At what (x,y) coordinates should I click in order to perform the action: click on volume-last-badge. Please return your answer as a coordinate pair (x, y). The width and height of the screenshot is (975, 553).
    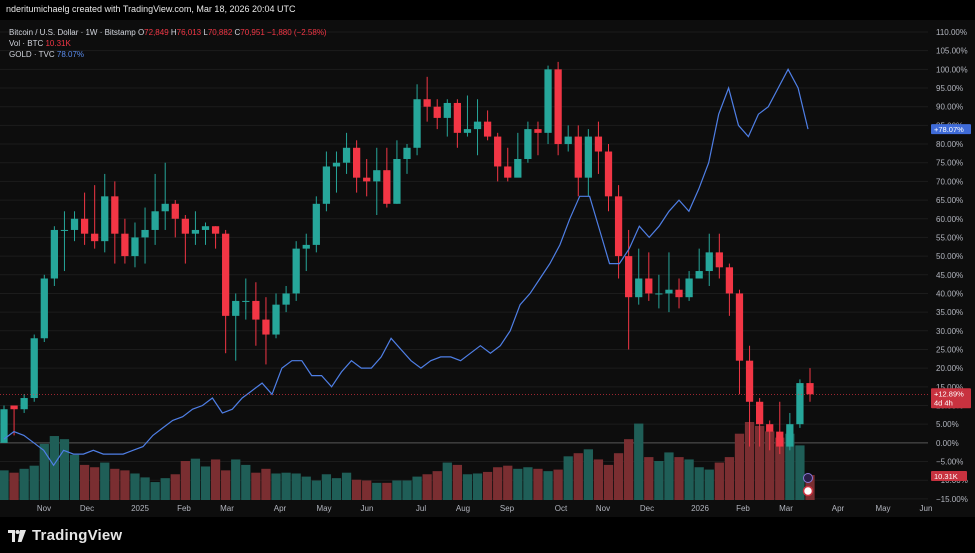
    Looking at the image, I should click on (949, 476).